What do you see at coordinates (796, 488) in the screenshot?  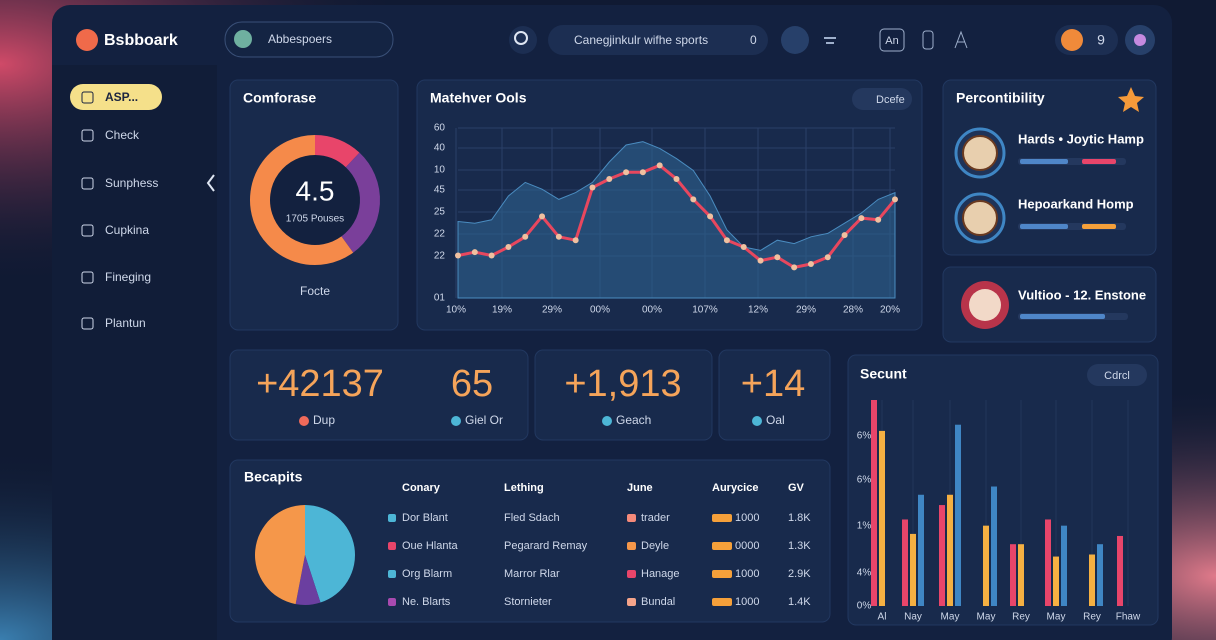 I see `column-header: GV` at bounding box center [796, 488].